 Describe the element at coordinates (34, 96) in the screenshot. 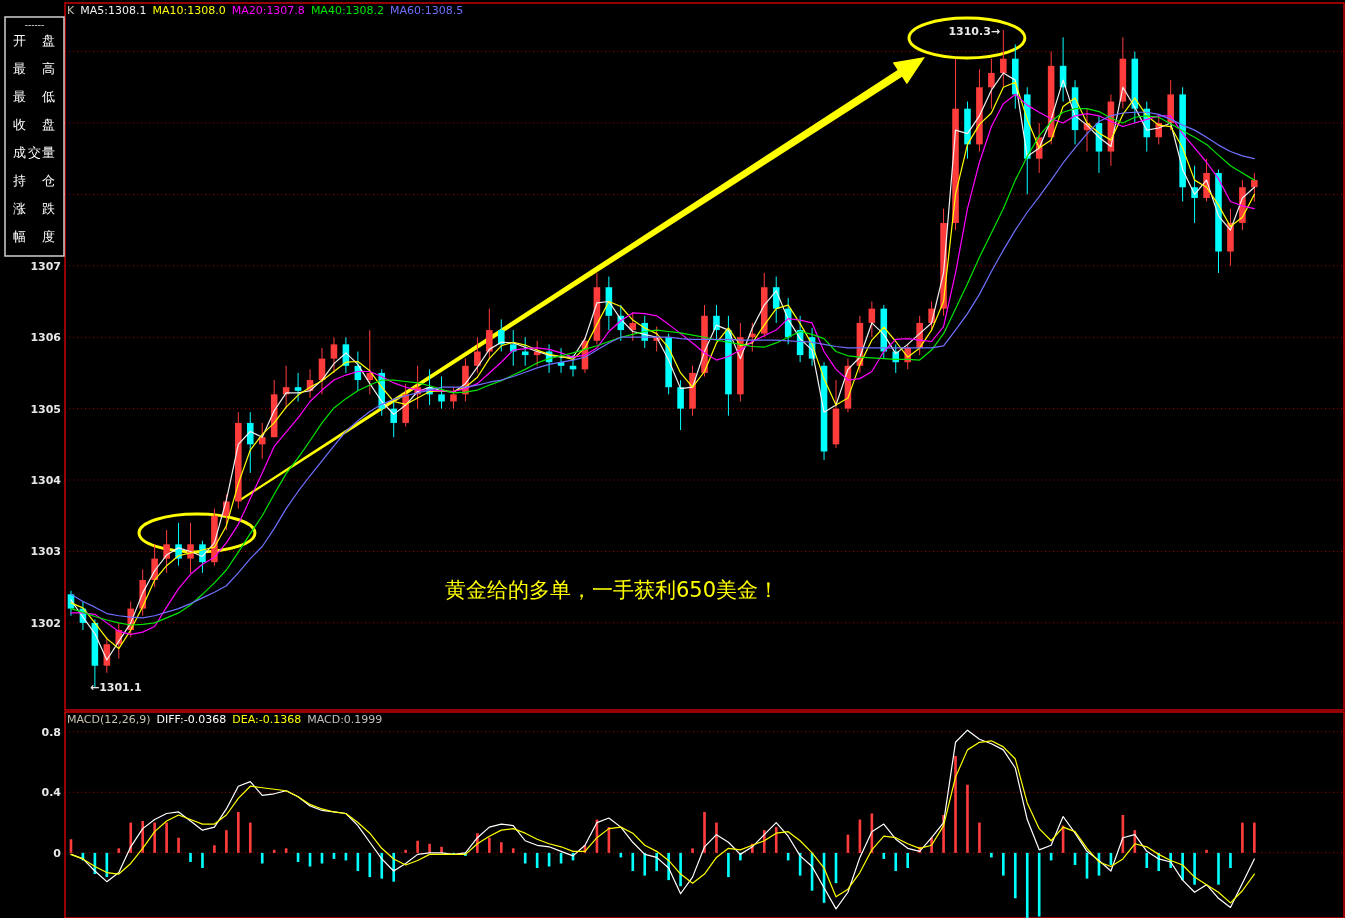

I see `text: 最低` at that location.